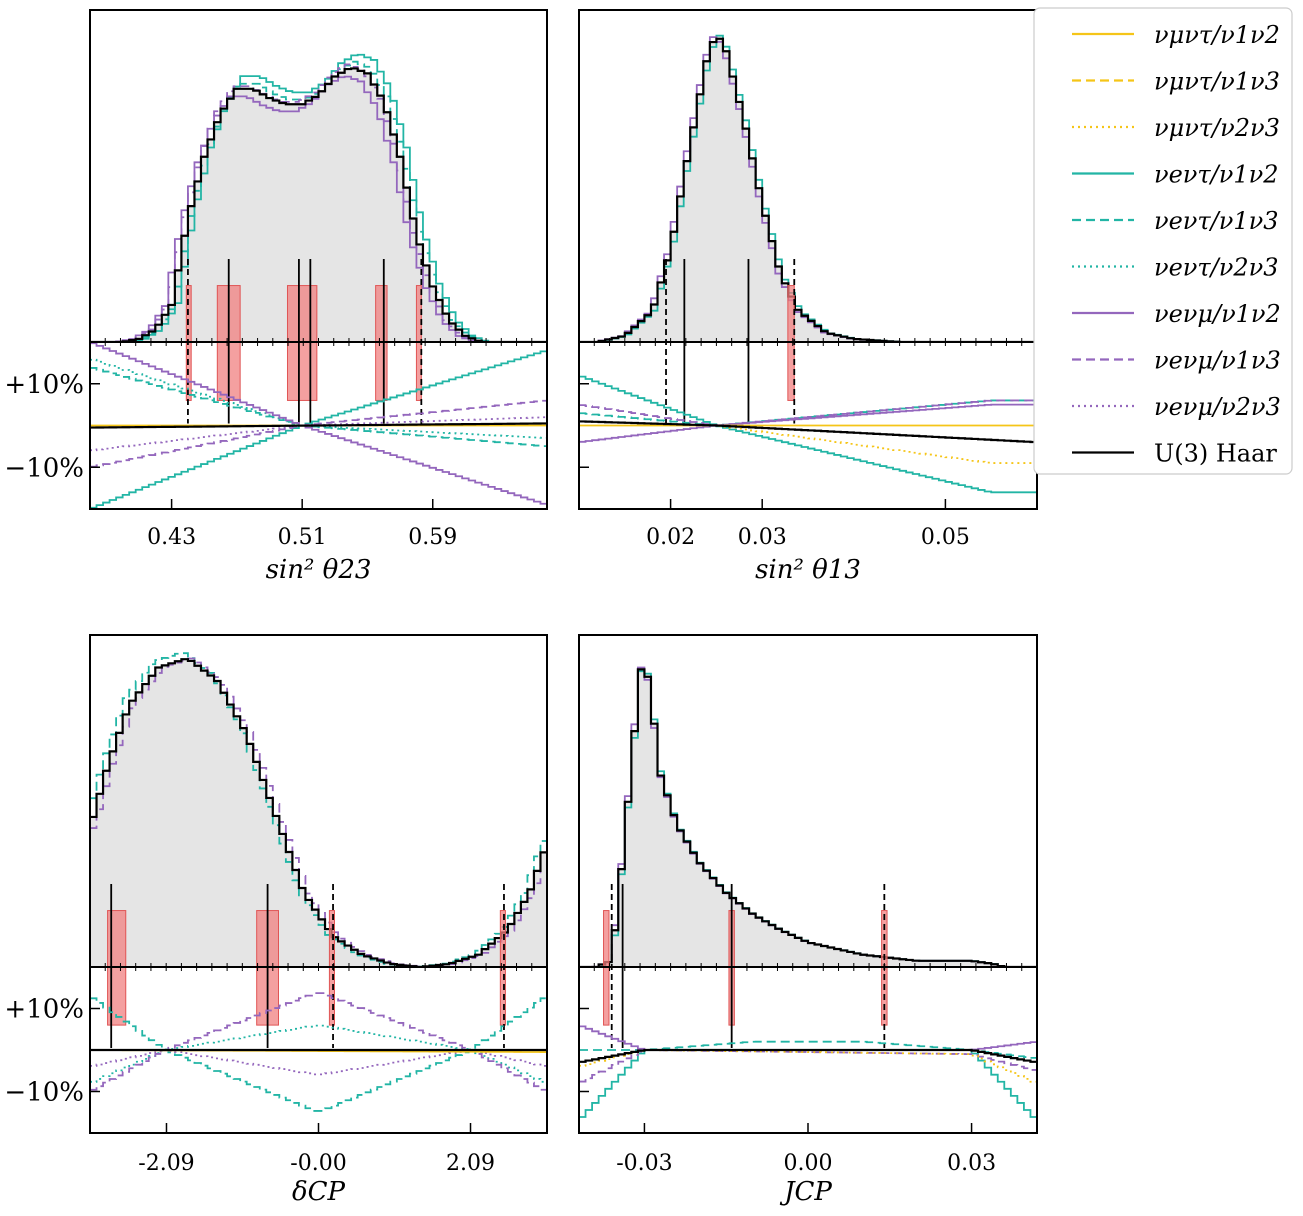 This screenshot has width=1303, height=1216. I want to click on x-tick-label: -2.09, so click(166, 1163).